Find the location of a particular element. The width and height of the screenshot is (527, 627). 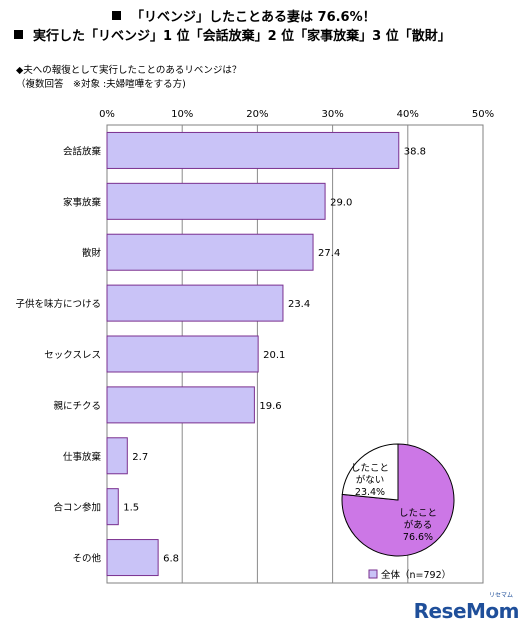

logo-subtext: リセマム is located at coordinates (500, 595).